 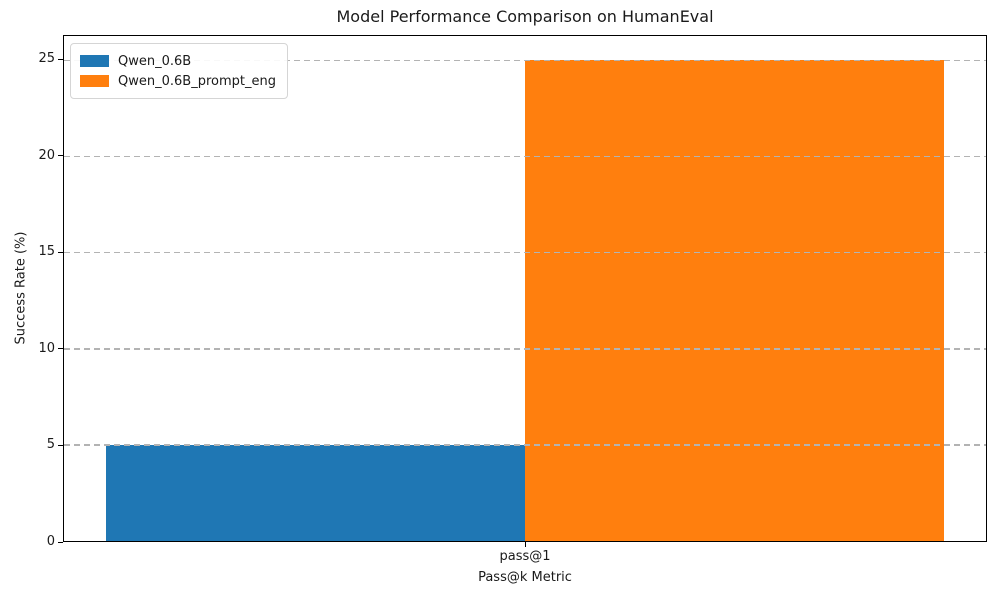 I want to click on y-tick-label-5: 5, so click(x=50, y=445).